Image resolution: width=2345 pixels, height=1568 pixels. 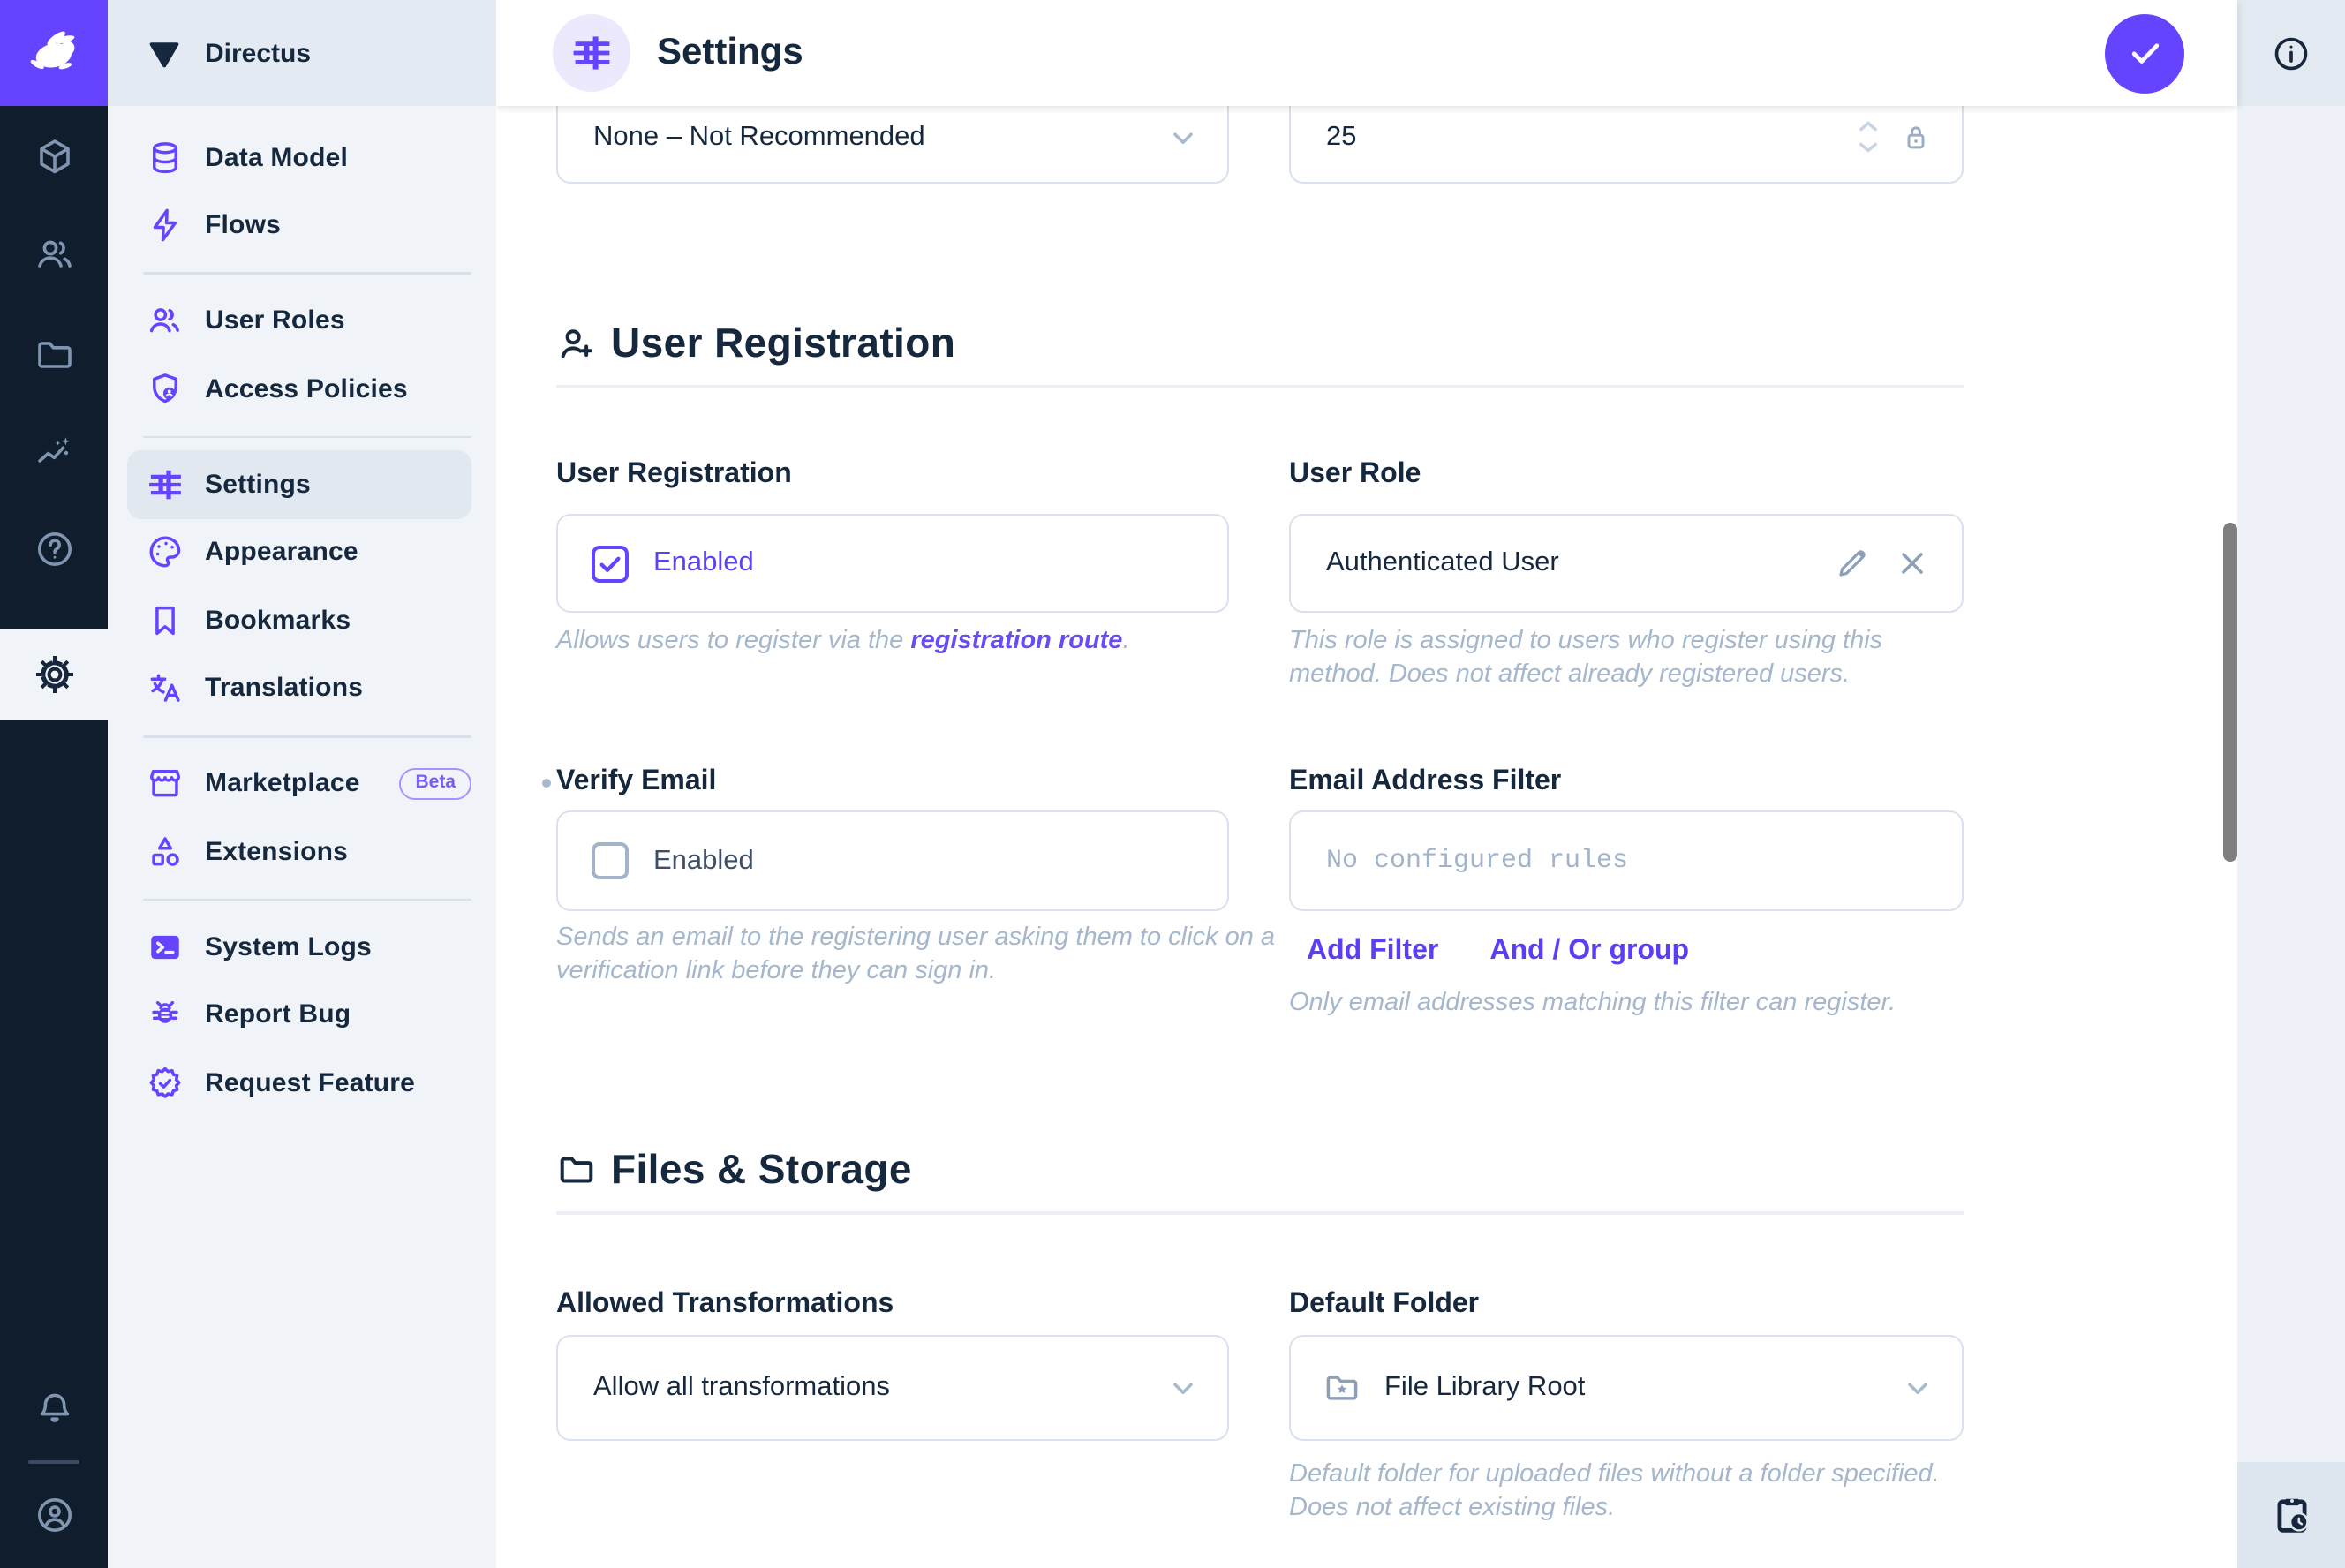 I want to click on nav-item-label: Data Model, so click(x=277, y=157).